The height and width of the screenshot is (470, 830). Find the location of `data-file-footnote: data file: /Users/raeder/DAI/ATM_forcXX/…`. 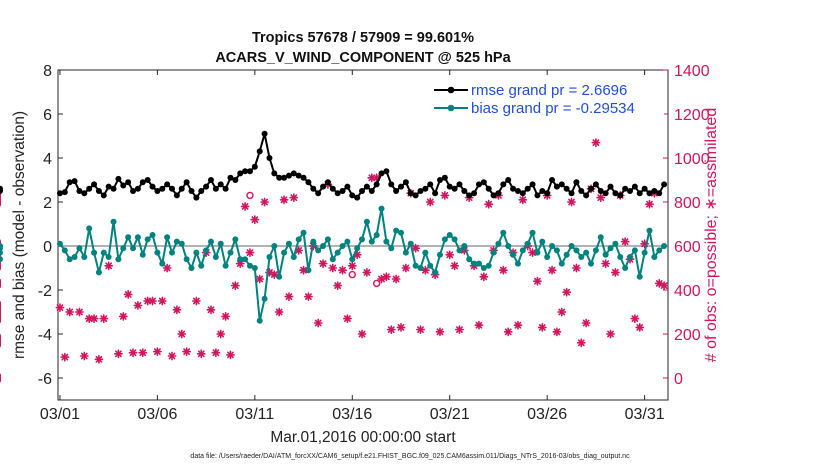

data-file-footnote: data file: /Users/raeder/DAI/ATM_forcXX/… is located at coordinates (410, 456).